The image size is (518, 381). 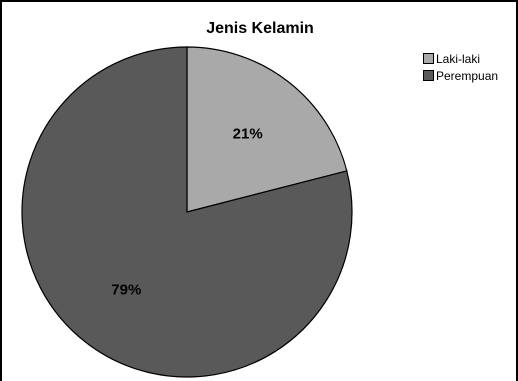 I want to click on chart-legend: Laki-laki Perempuan, so click(x=460, y=67).